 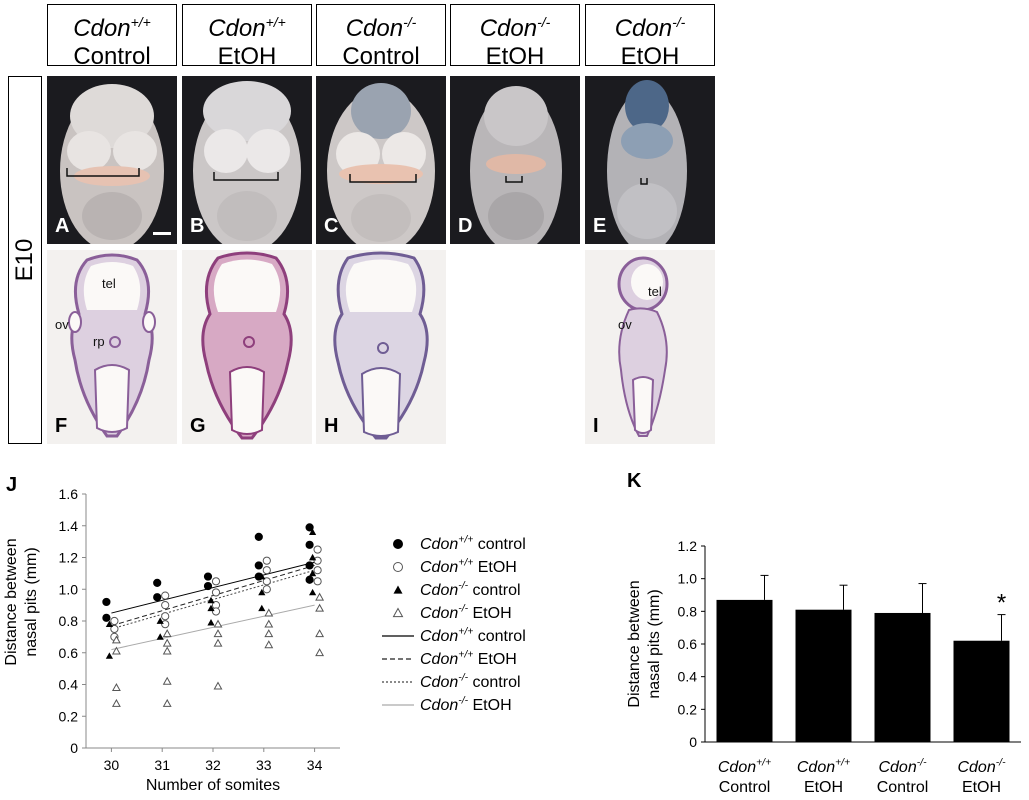 What do you see at coordinates (11, 601) in the screenshot?
I see `y-axis-label-line1: Distance between` at bounding box center [11, 601].